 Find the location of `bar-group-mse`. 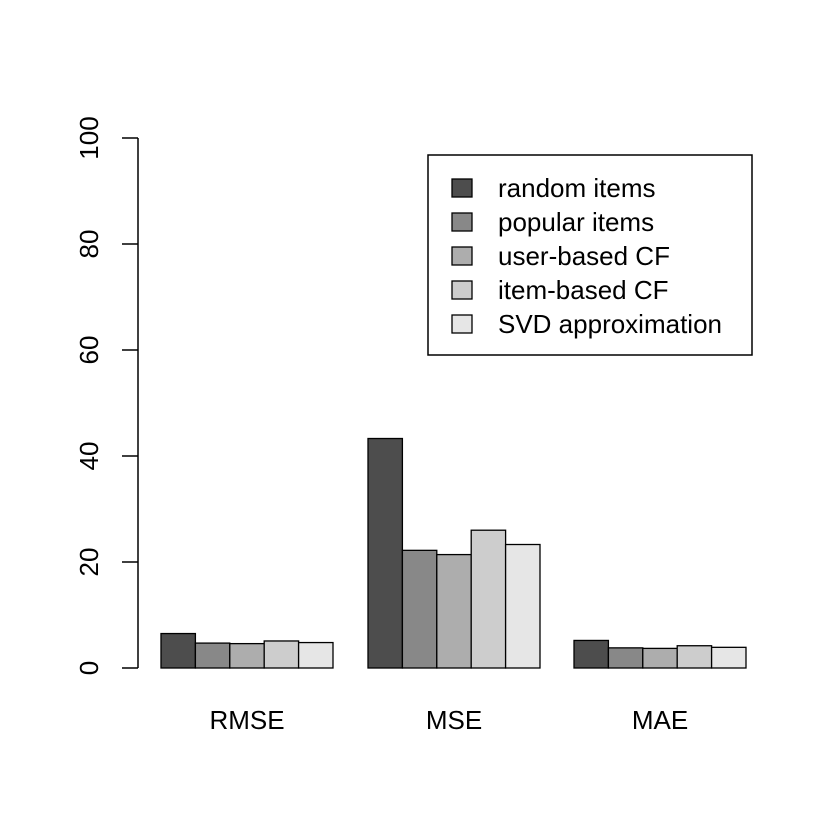

bar-group-mse is located at coordinates (454, 553).